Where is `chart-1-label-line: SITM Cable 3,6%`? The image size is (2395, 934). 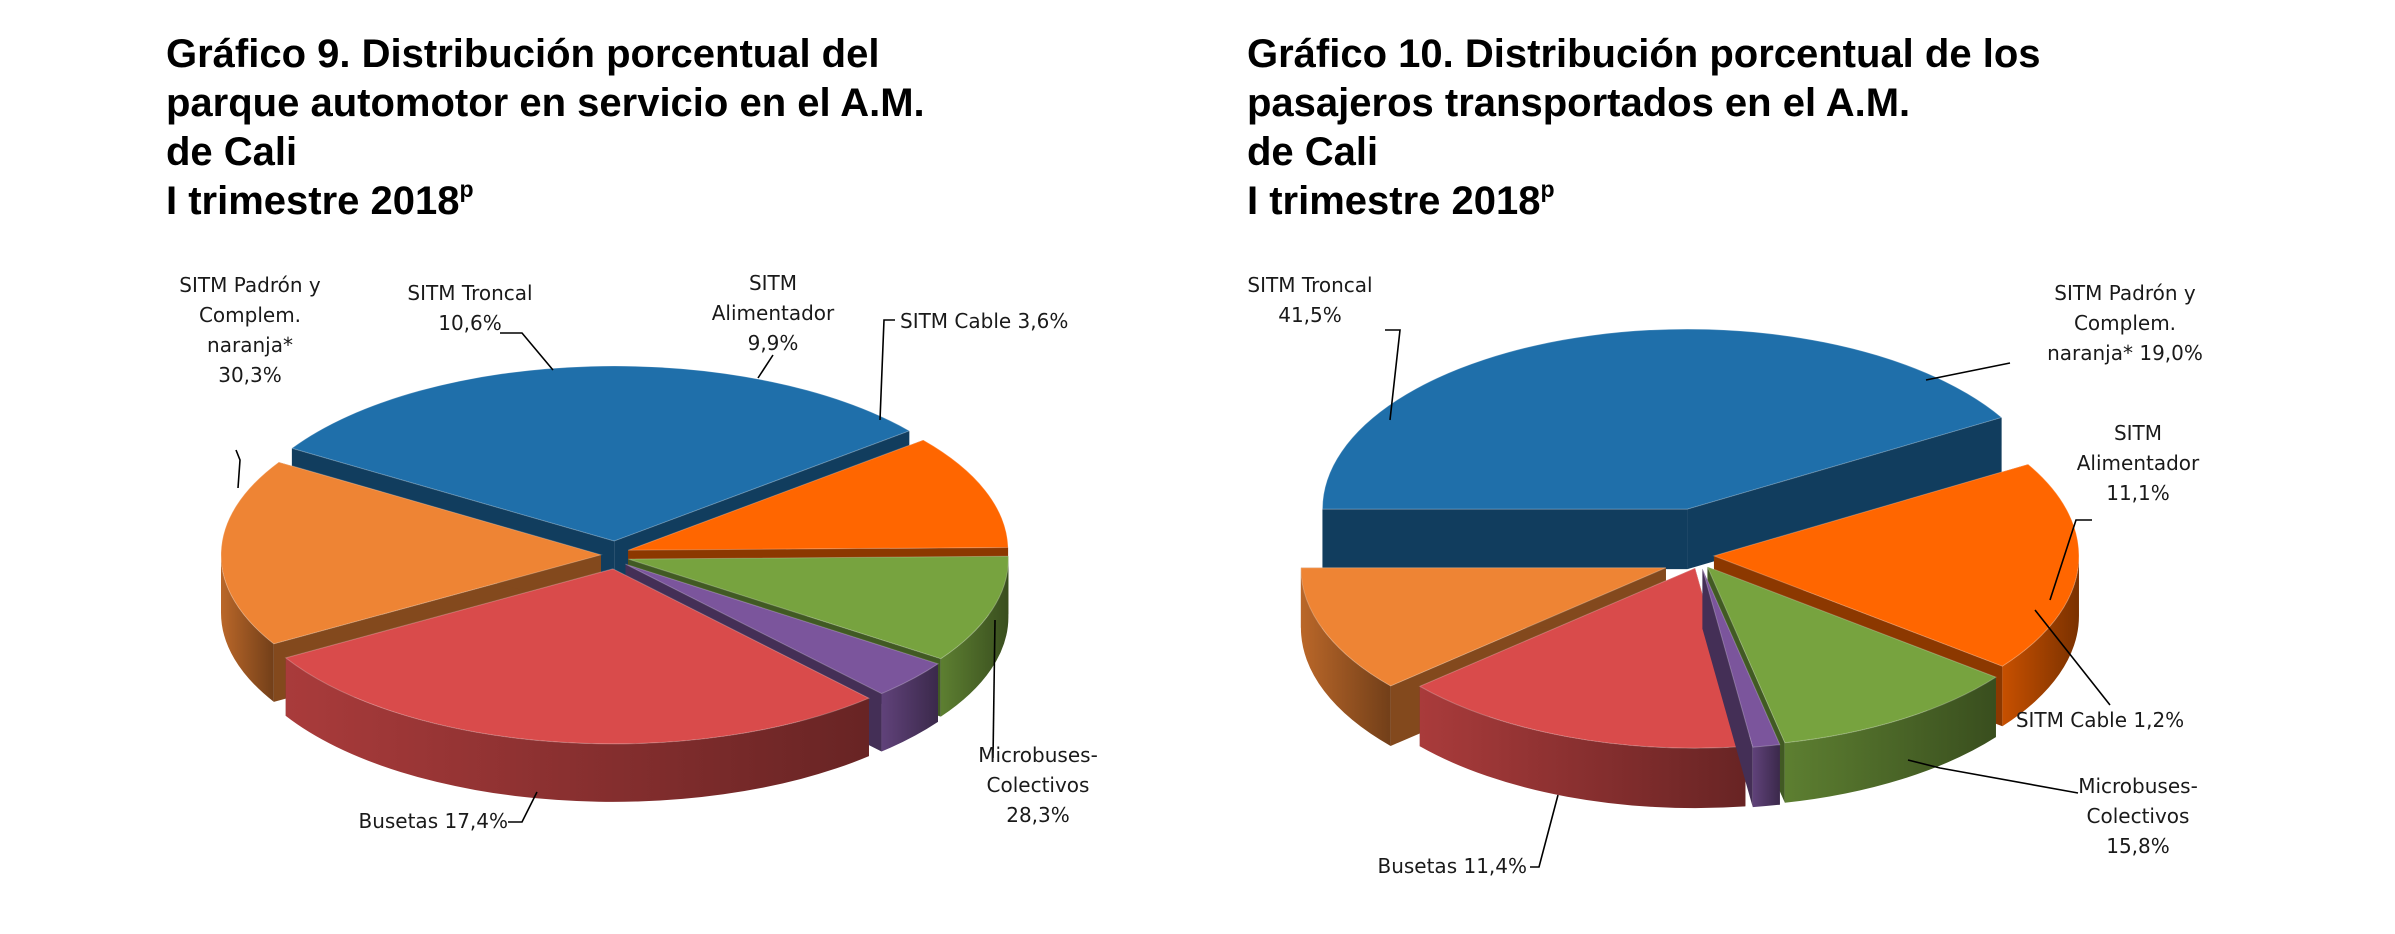 chart-1-label-line: SITM Cable 3,6% is located at coordinates (984, 321).